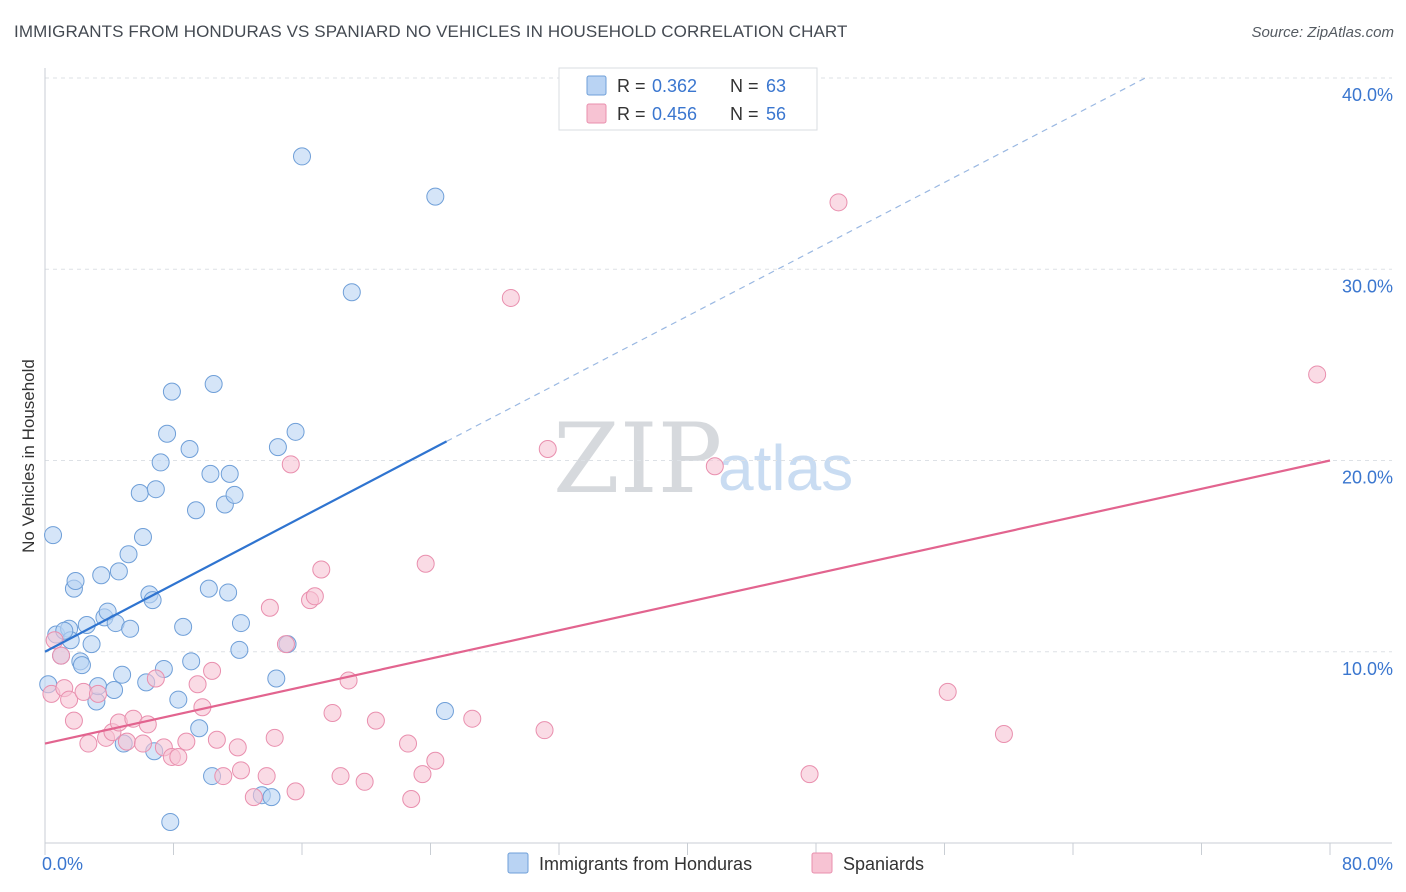 The image size is (1406, 892). I want to click on legend-blue-swatch, so click(596, 85).